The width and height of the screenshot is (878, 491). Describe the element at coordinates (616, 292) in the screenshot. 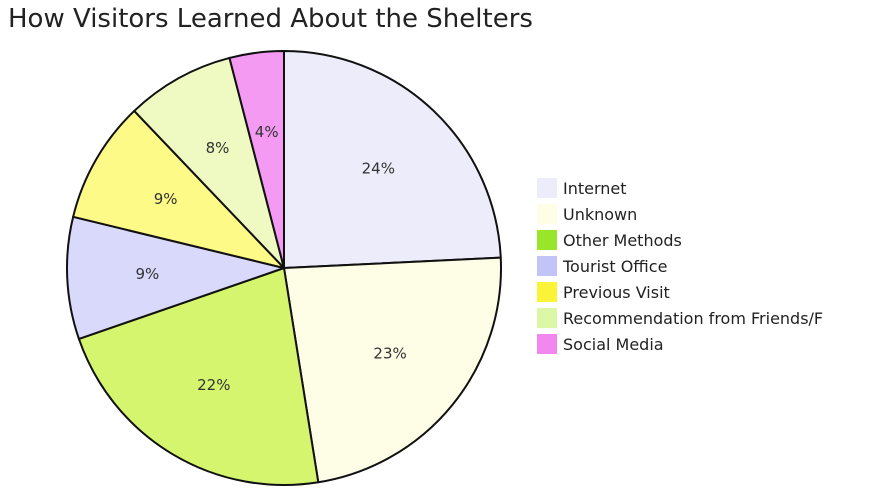

I see `legend-label: Previous Visit` at that location.